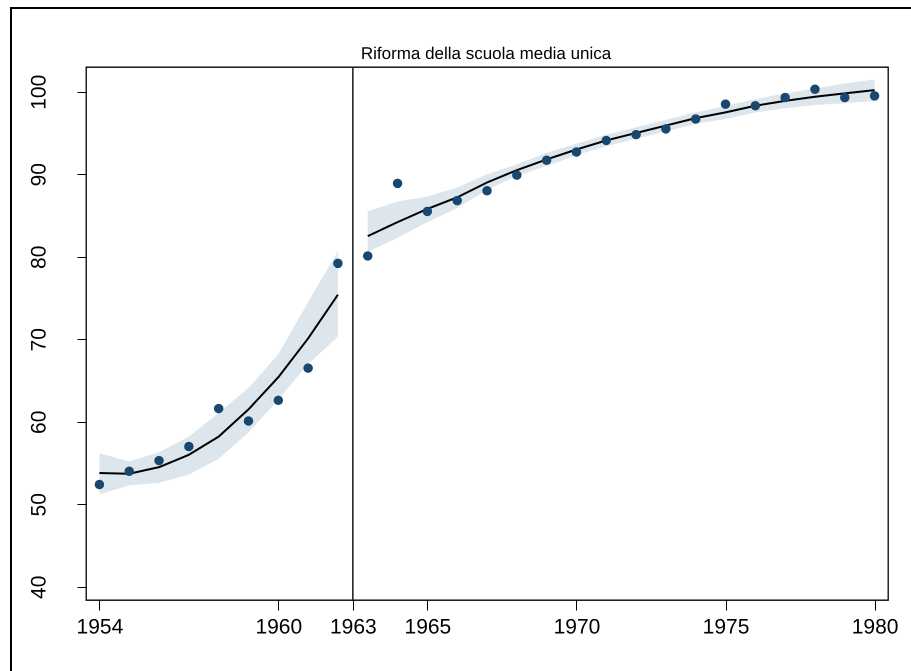  What do you see at coordinates (577, 627) in the screenshot?
I see `x-tick-label: 1970` at bounding box center [577, 627].